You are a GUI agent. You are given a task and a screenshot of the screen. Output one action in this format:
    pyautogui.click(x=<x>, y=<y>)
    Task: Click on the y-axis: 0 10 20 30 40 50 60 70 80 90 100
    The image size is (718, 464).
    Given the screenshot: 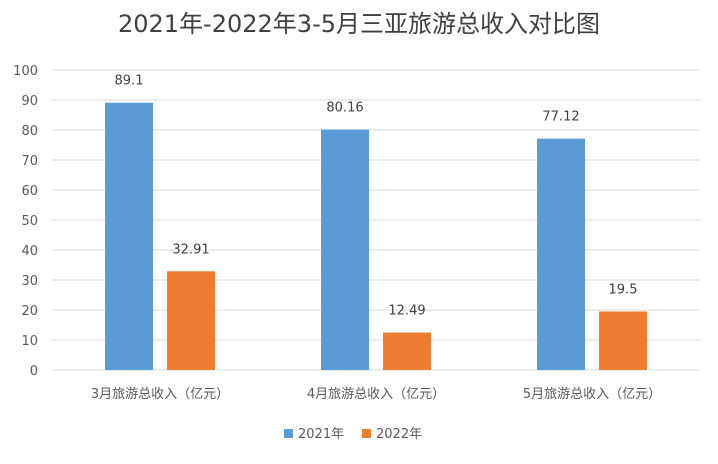 What is the action you would take?
    pyautogui.click(x=25, y=221)
    